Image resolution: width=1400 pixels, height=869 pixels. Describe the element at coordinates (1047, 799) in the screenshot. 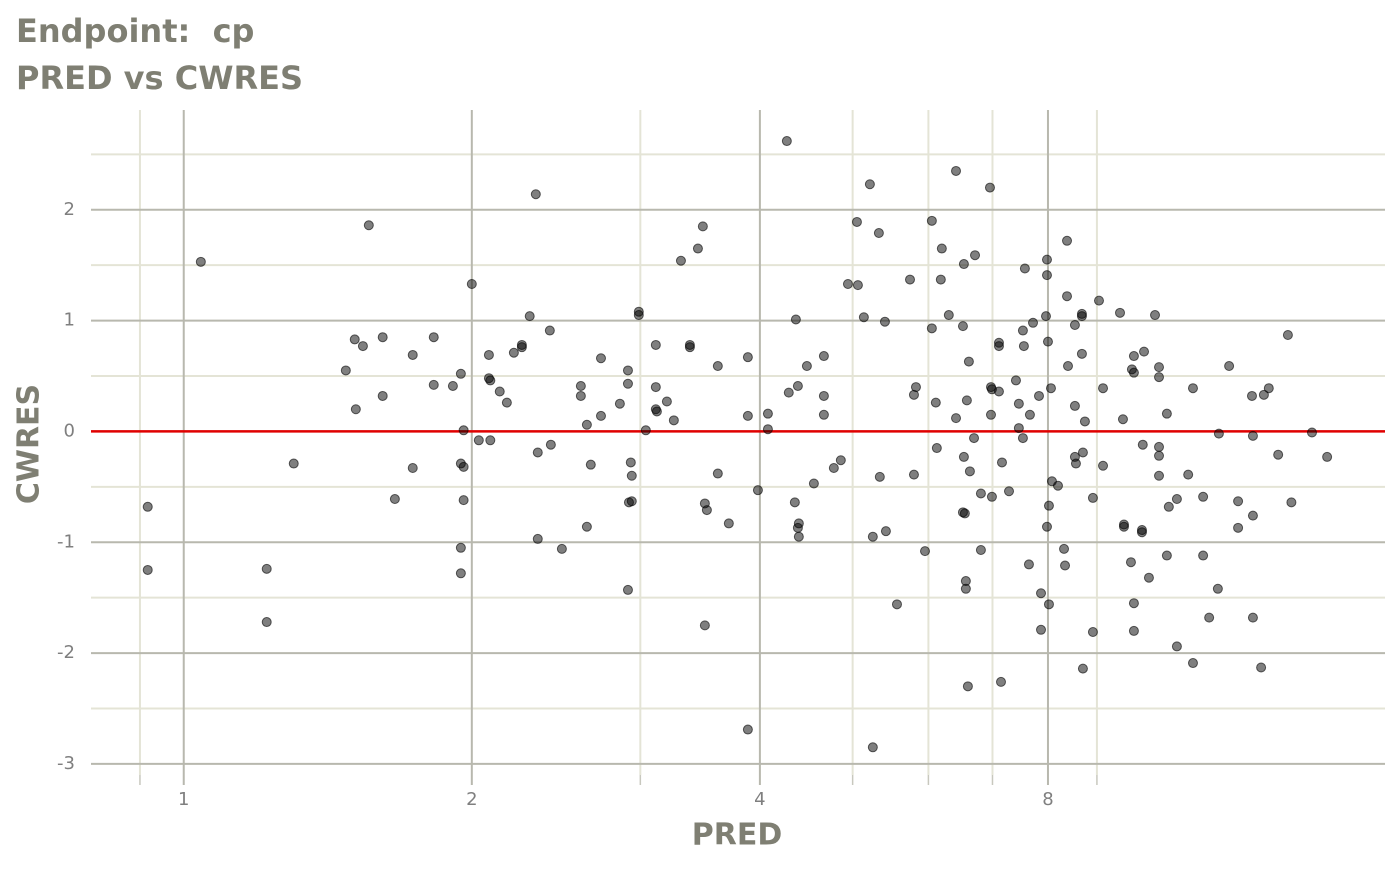

I see `x-tick-label: 8` at that location.